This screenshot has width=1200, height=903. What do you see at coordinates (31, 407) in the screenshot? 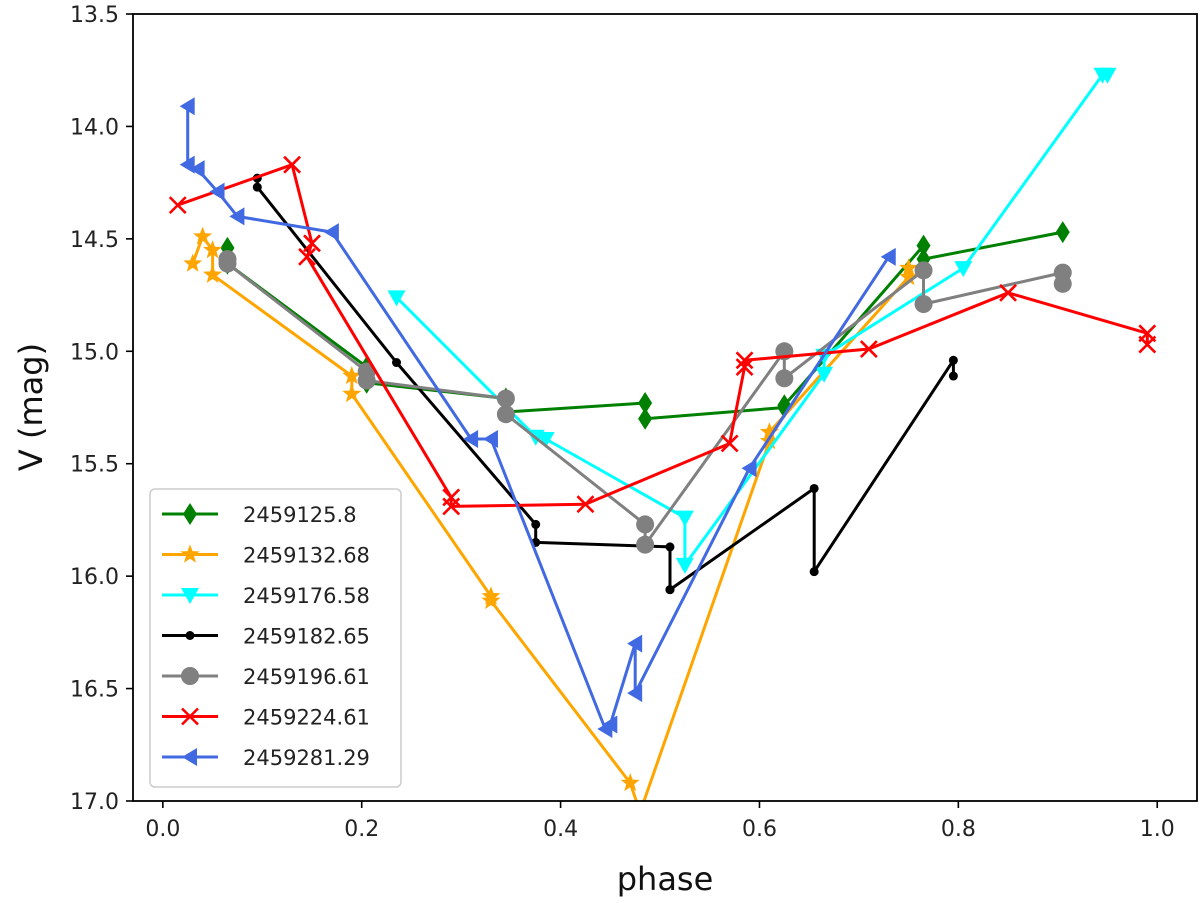
I see `y-axis-label: V (mag)` at bounding box center [31, 407].